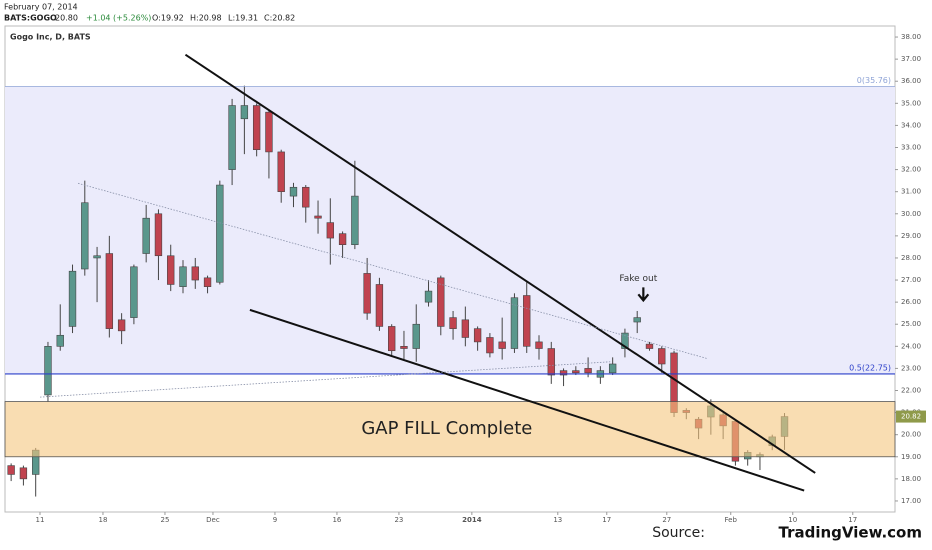 This screenshot has width=932, height=550. What do you see at coordinates (472, 520) in the screenshot?
I see `x-tick-label: 2014` at bounding box center [472, 520].